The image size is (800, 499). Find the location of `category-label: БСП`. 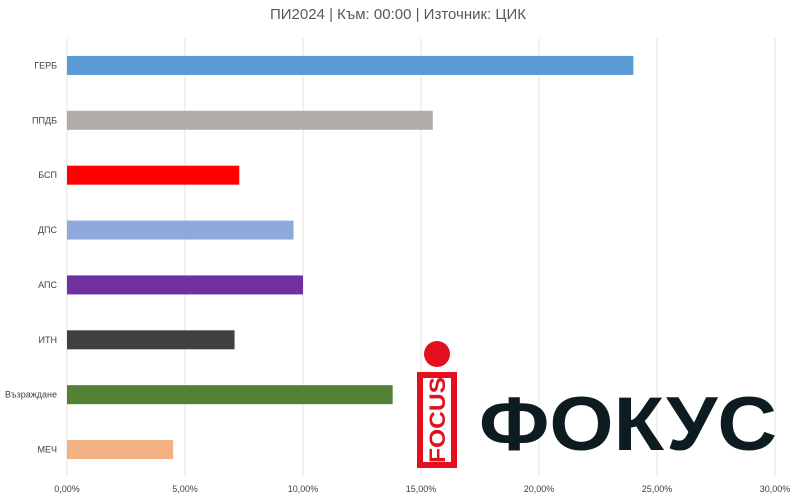

category-label: БСП is located at coordinates (47, 175).